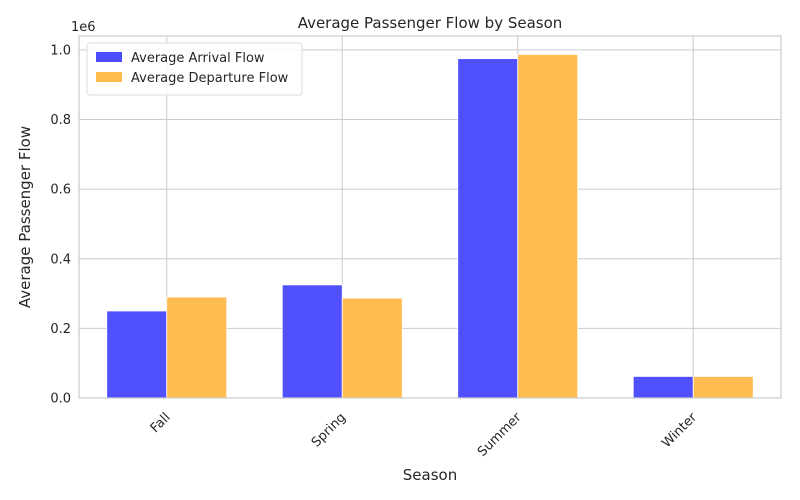 This screenshot has height=500, width=800. What do you see at coordinates (663, 387) in the screenshot?
I see `bar-arrival-winter` at bounding box center [663, 387].